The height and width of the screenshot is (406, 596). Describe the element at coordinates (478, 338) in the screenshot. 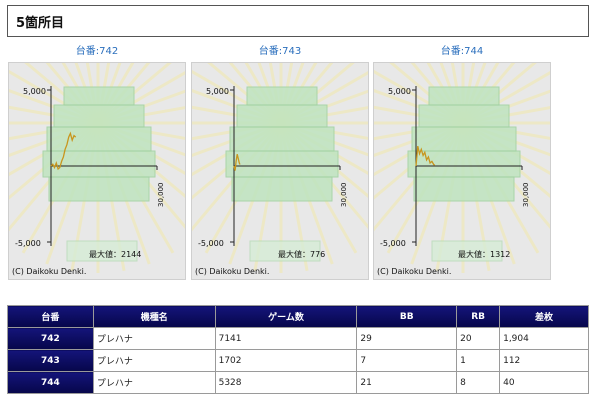

I see `cell-rb: 20` at that location.